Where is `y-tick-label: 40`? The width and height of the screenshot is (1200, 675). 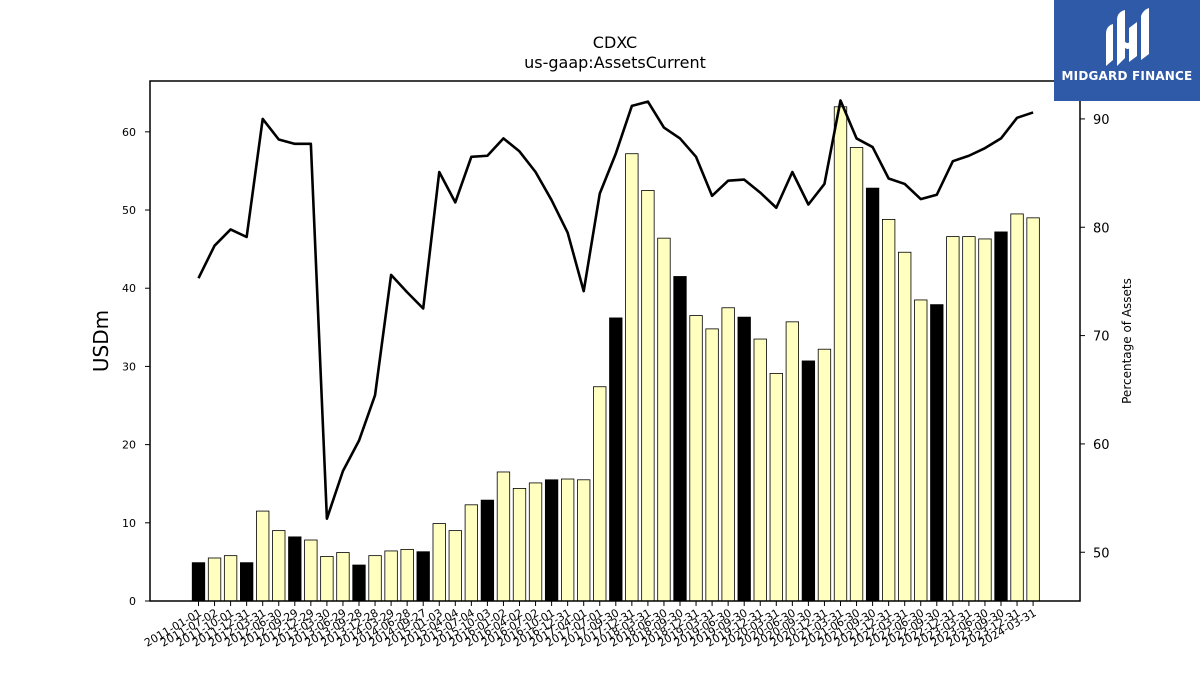
y-tick-label: 40 is located at coordinates (129, 288).